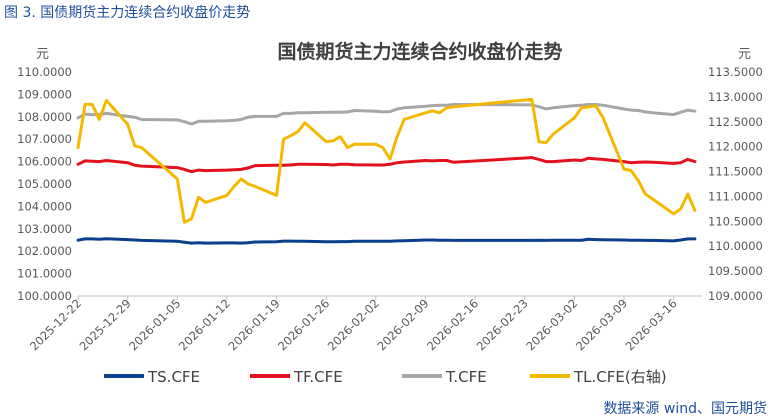 The width and height of the screenshot is (775, 420). I want to click on legend-label-t: T.CFE, so click(466, 377).